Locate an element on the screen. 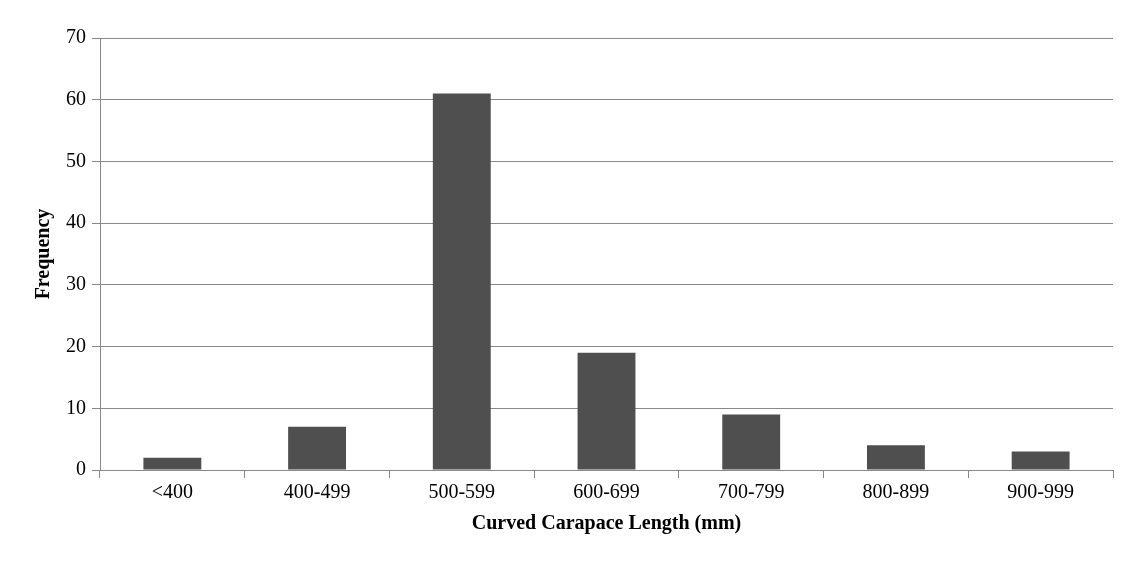  y-tick-label: 10 is located at coordinates (76, 406).